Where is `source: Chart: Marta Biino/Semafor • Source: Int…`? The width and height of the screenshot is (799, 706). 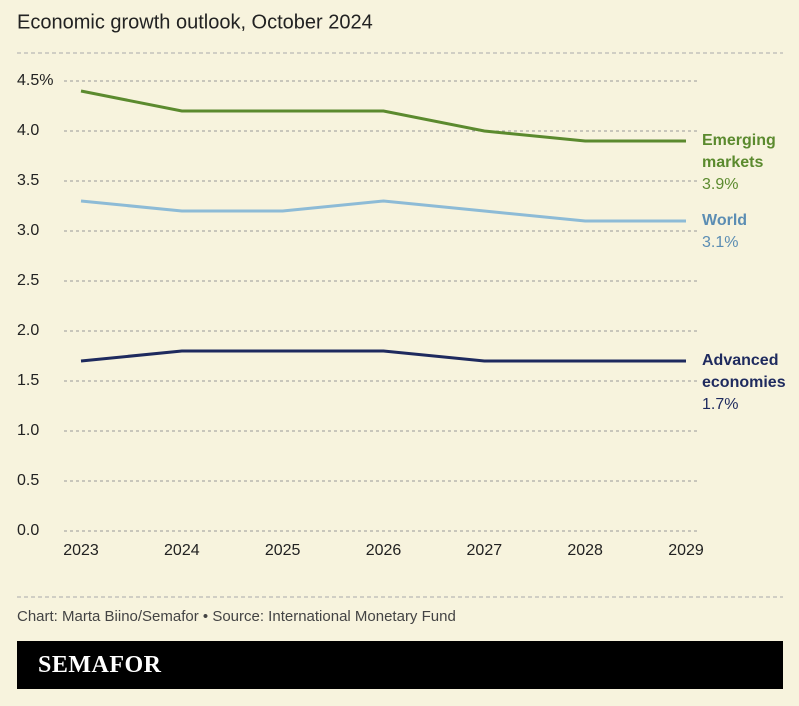
source: Chart: Marta Biino/Semafor • Source: Int… is located at coordinates (236, 616).